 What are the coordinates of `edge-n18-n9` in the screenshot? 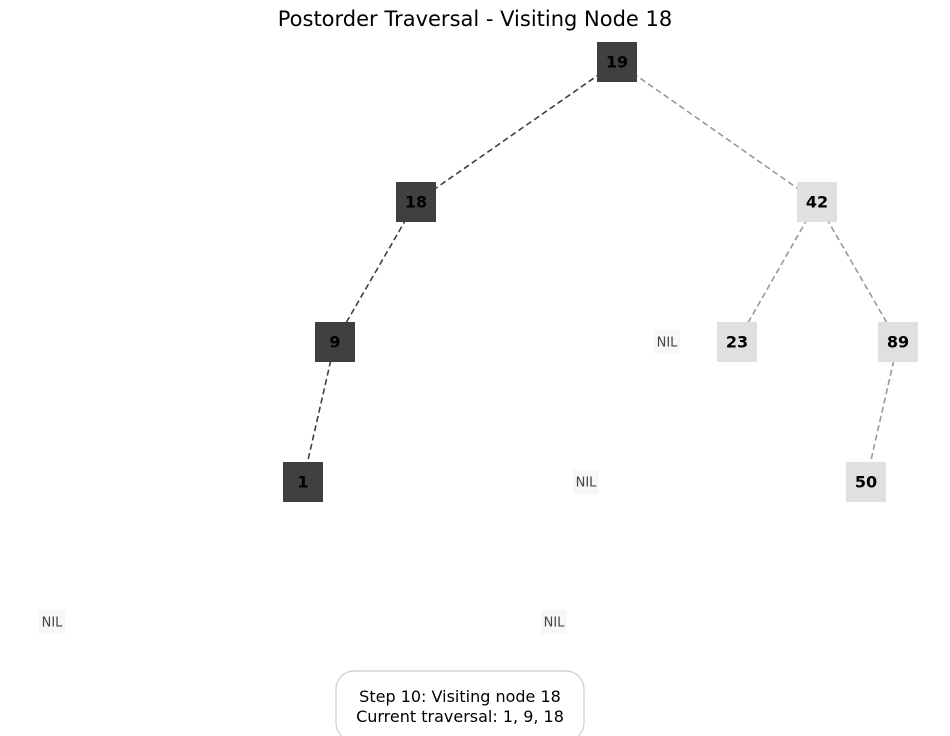 It's located at (375, 272).